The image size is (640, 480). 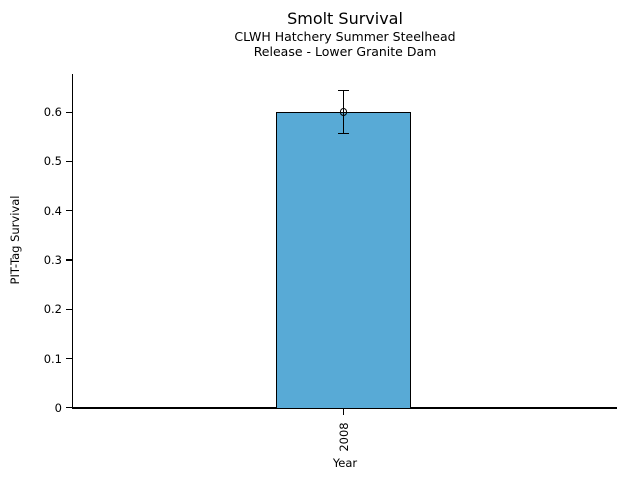 What do you see at coordinates (52, 161) in the screenshot?
I see `y-tick-label: 0.5` at bounding box center [52, 161].